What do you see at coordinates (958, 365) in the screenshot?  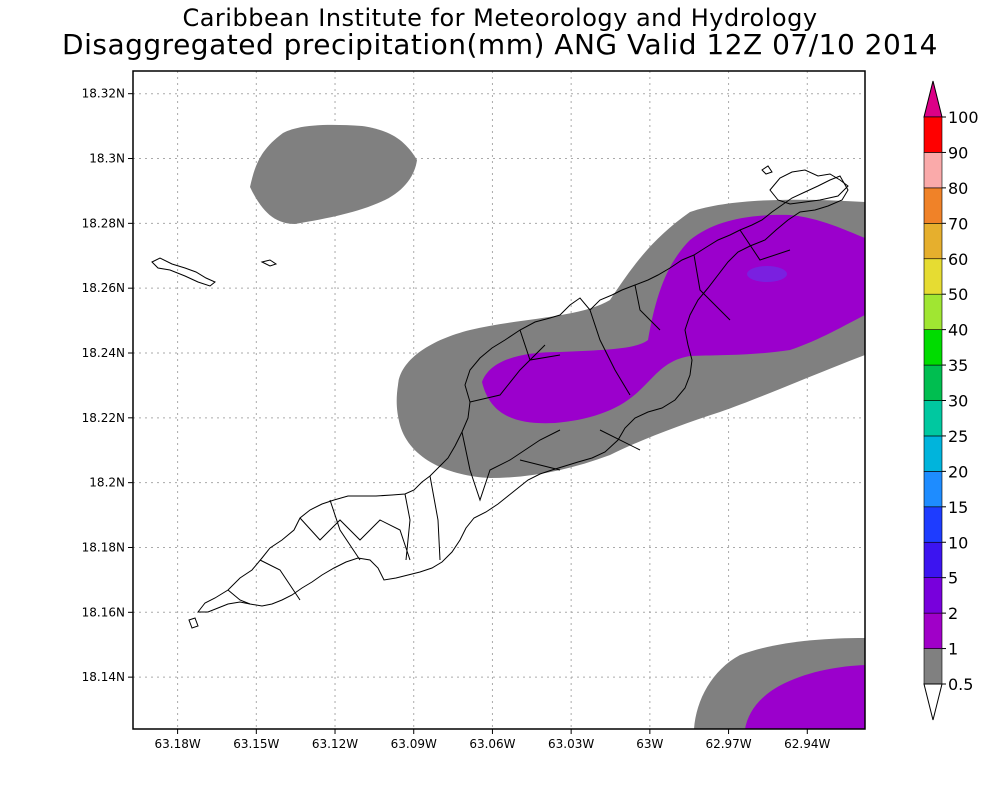 I see `colorbar-label: 35` at bounding box center [958, 365].